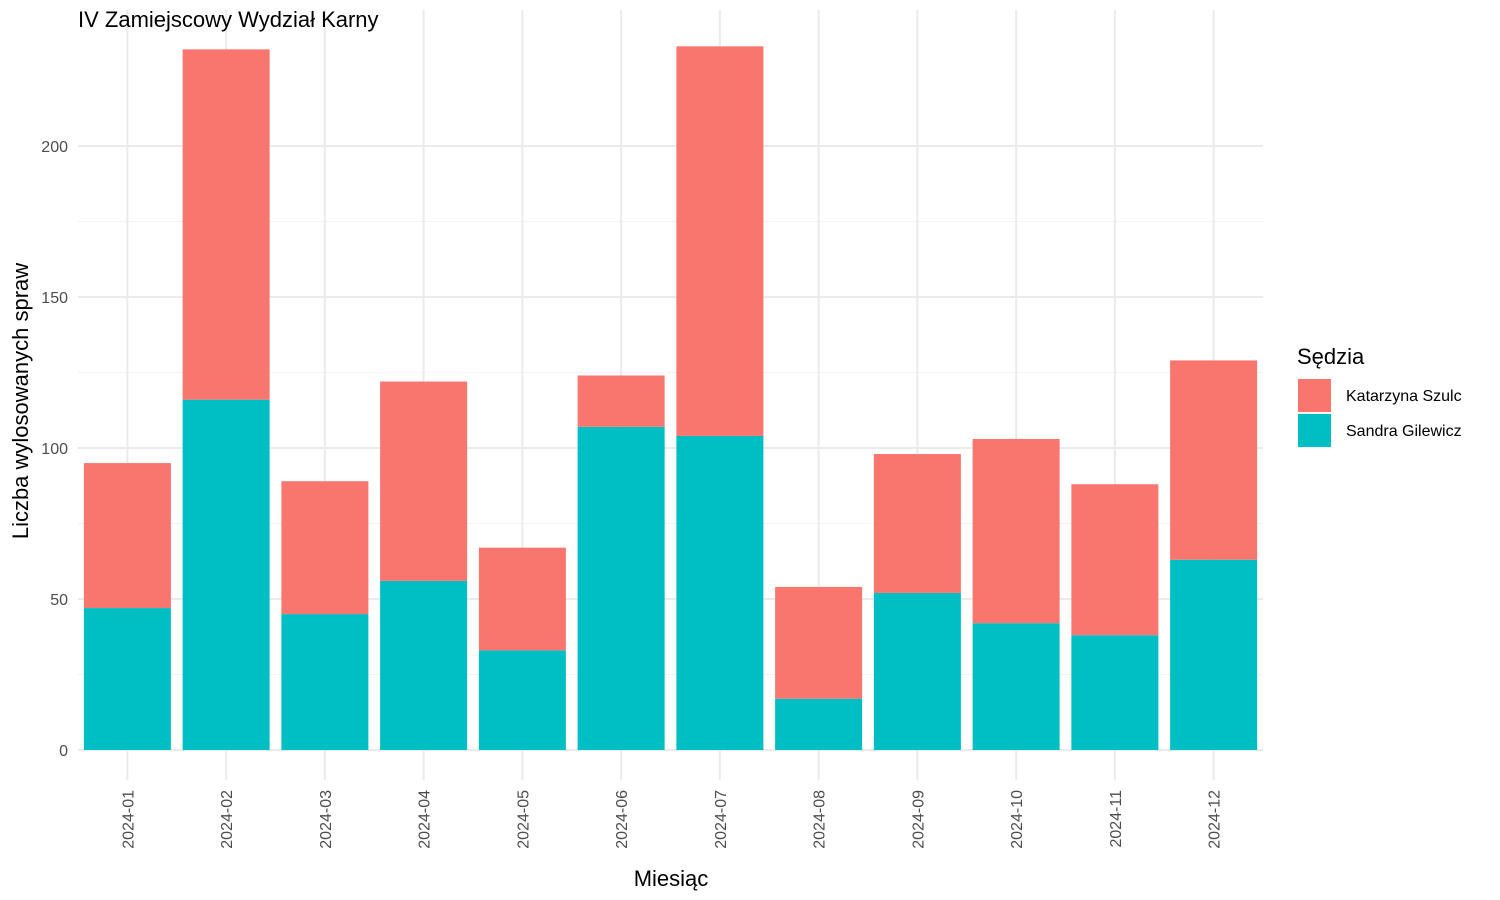 This screenshot has height=900, width=1500. Describe the element at coordinates (20, 401) in the screenshot. I see `y-axis-title: Liczba wylosowanych spraw` at that location.